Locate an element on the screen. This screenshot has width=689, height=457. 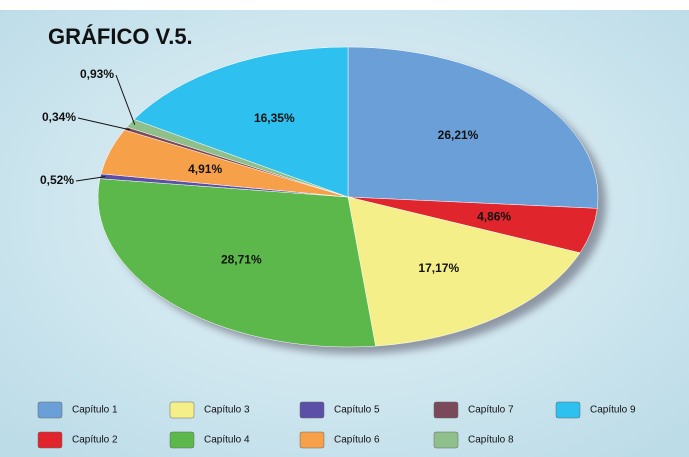
data-label: 17,17% is located at coordinates (438, 268).